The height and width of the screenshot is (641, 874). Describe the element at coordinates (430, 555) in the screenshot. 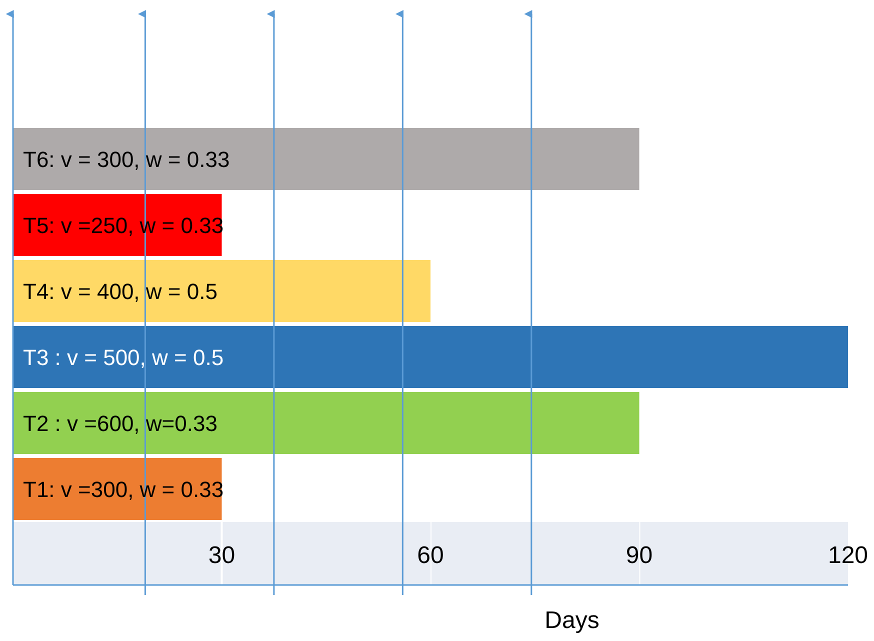

I see `x-tick-label: 60` at that location.